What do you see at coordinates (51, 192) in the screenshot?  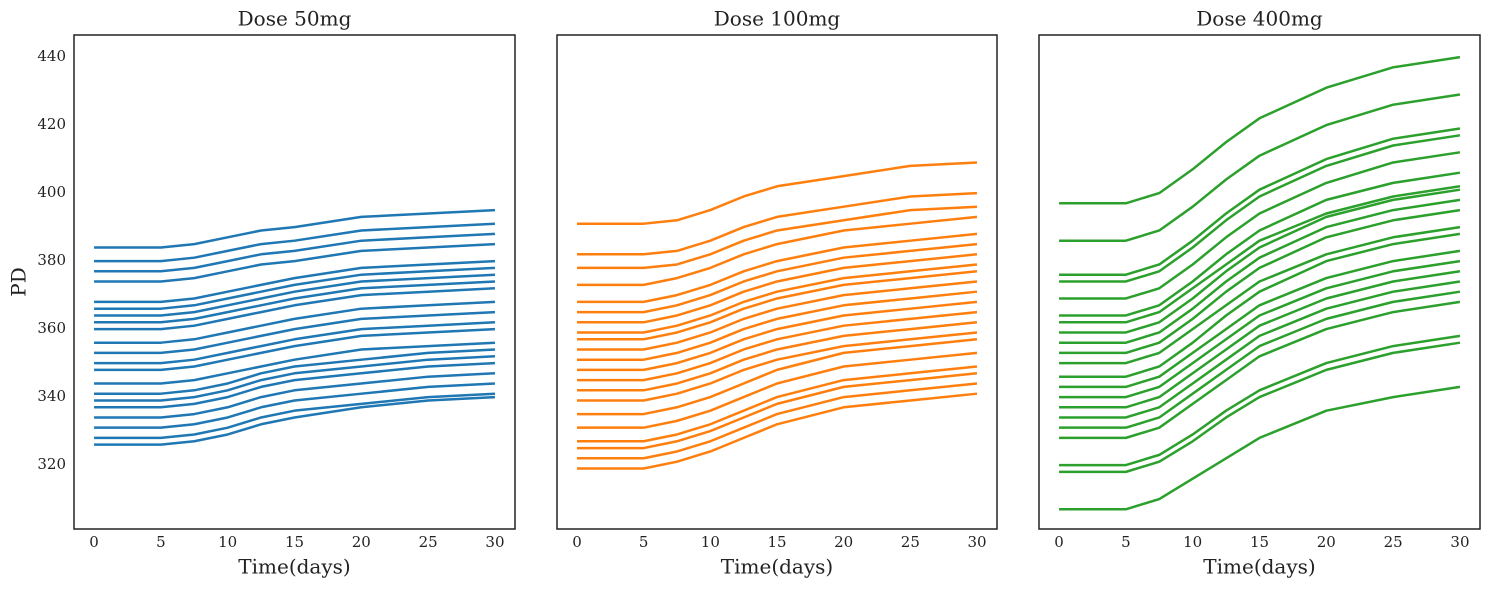 I see `y-tick-label: 400` at bounding box center [51, 192].